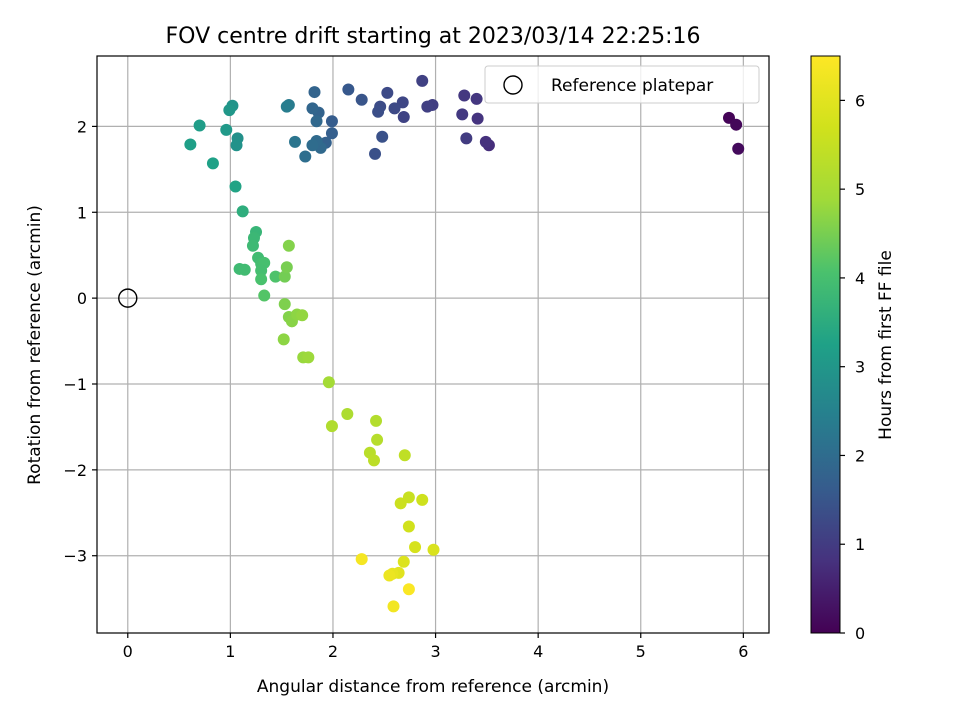  What do you see at coordinates (82, 126) in the screenshot?
I see `y-tick-label: 2` at bounding box center [82, 126].